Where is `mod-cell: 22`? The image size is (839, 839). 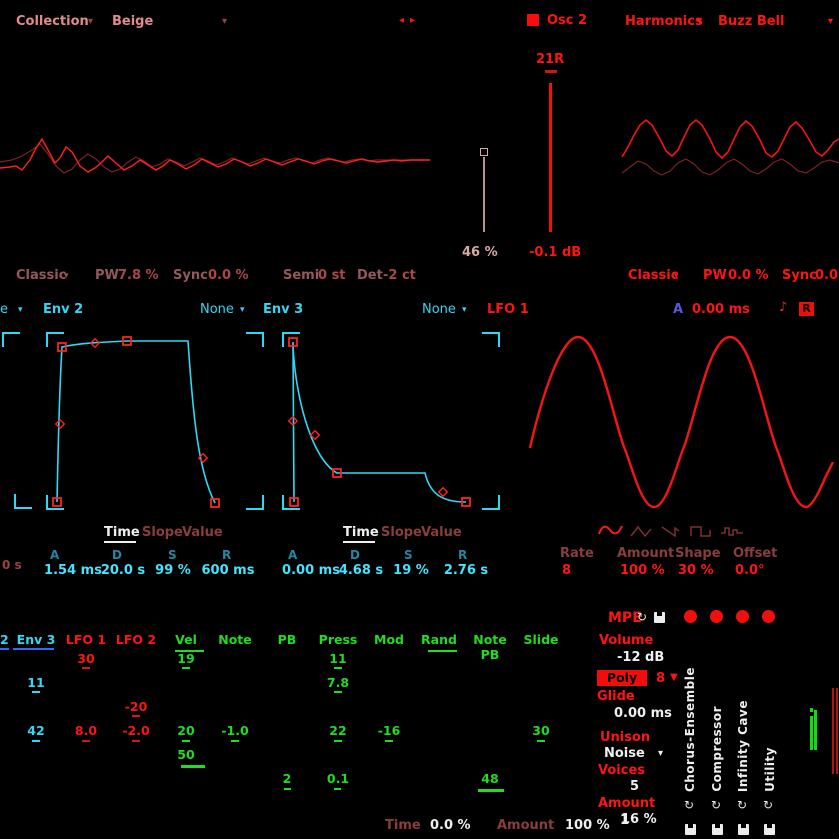 mod-cell: 22 is located at coordinates (338, 730).